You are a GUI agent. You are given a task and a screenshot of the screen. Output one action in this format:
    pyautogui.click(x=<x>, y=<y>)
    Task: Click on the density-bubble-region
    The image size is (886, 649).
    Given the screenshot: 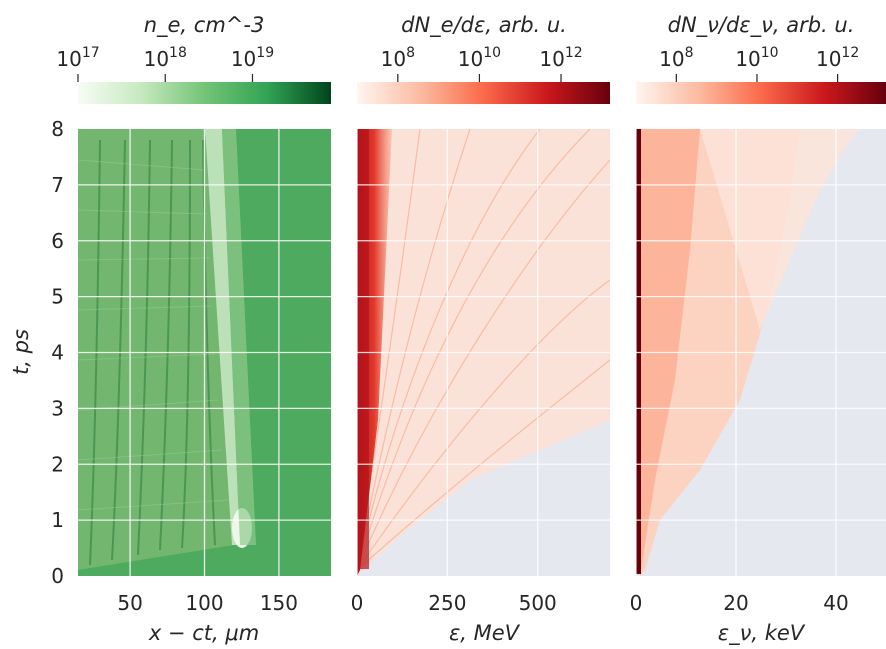 What is the action you would take?
    pyautogui.click(x=222, y=337)
    